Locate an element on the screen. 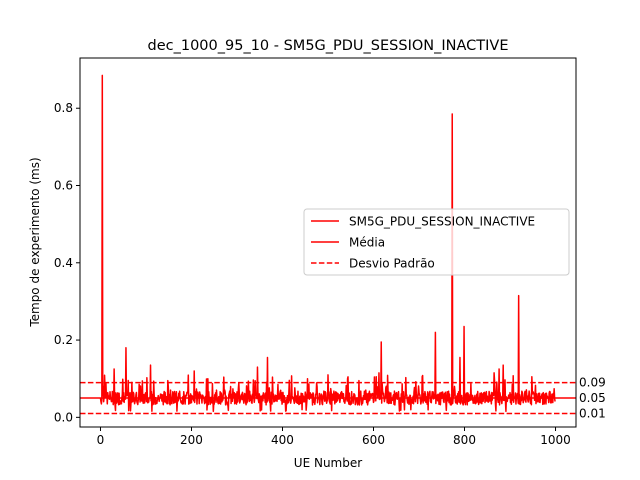  y-tick-label-0: 0.0 is located at coordinates (63, 417).